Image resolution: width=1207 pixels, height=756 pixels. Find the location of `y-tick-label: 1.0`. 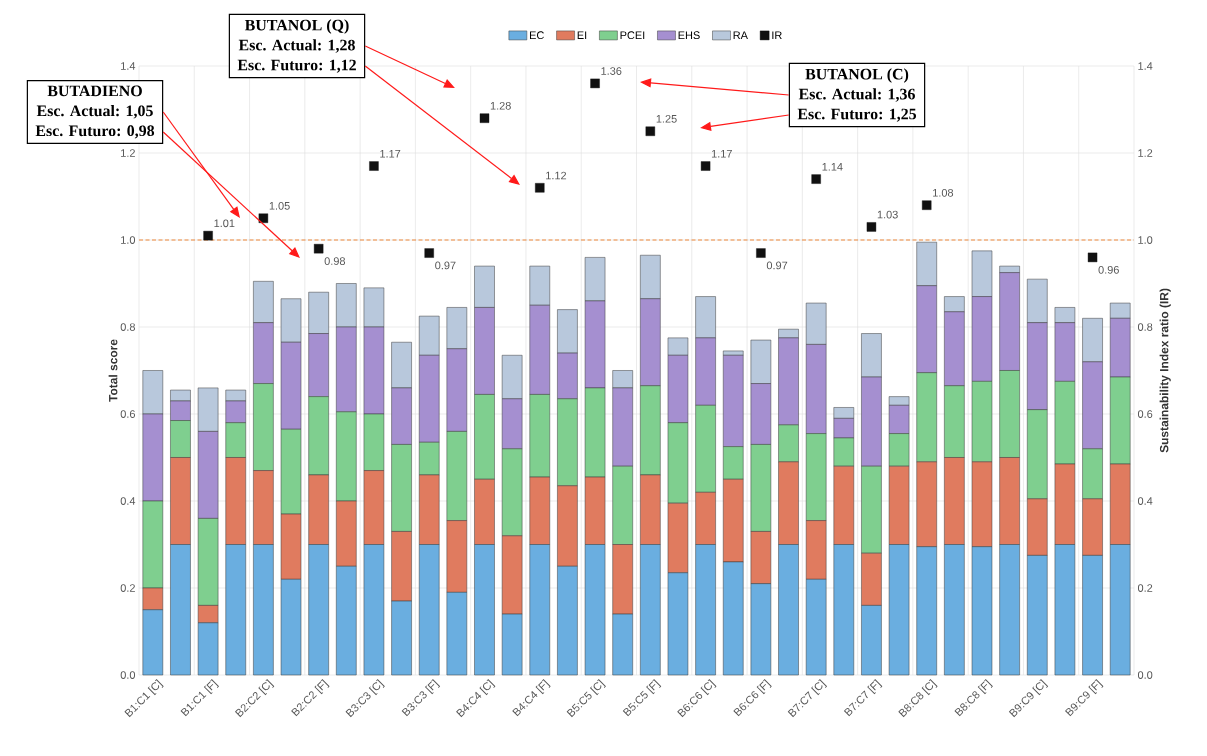

y-tick-label: 1.0 is located at coordinates (128, 240).